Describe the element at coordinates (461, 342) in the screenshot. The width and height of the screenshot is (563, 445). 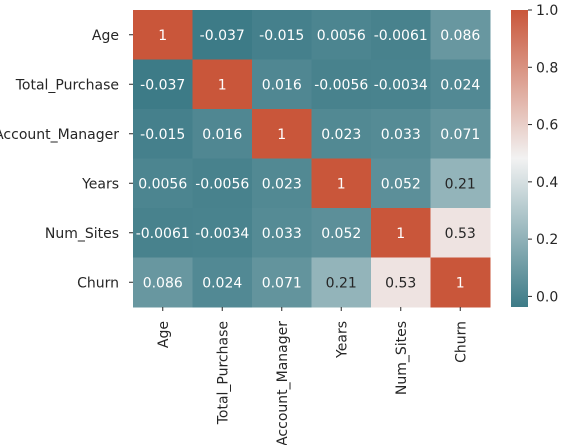
I see `column-tick-label: Churn` at that location.